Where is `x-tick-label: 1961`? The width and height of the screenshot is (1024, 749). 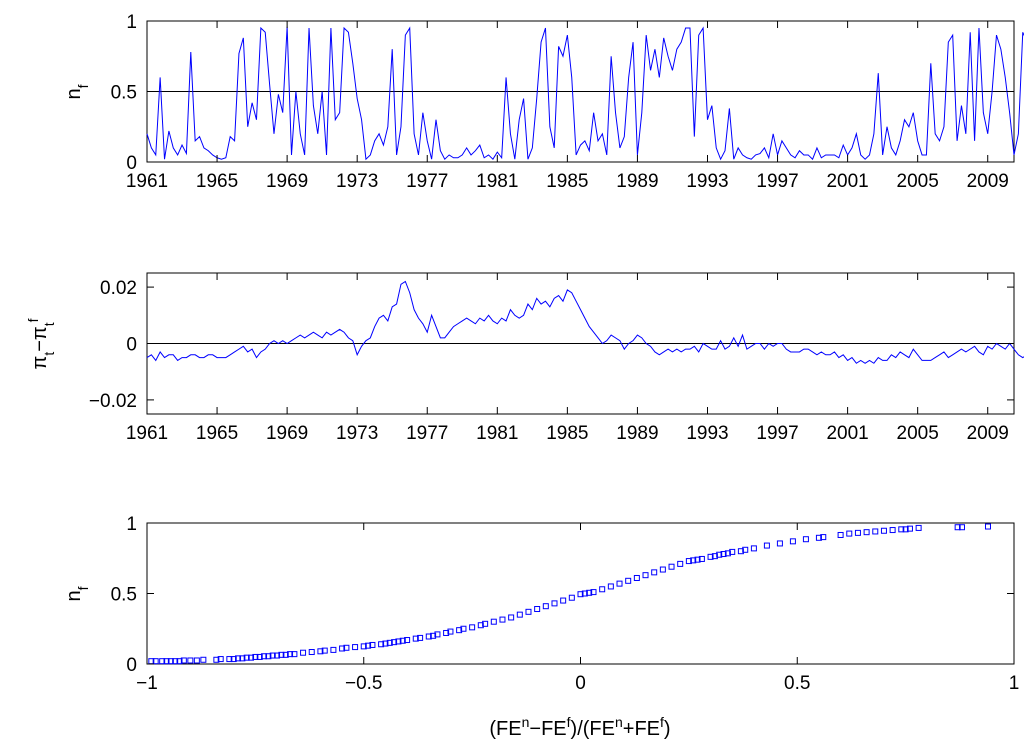
x-tick-label: 1961 is located at coordinates (147, 181).